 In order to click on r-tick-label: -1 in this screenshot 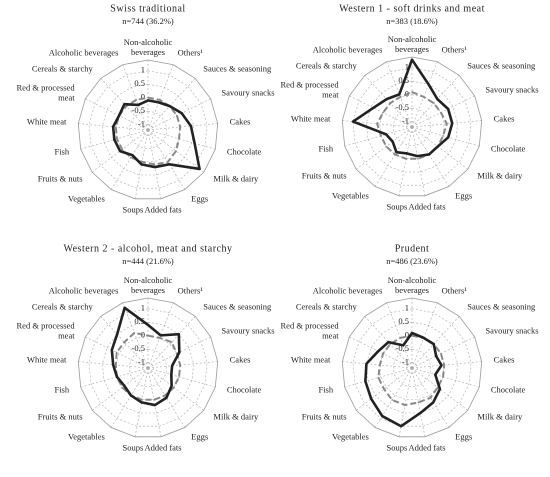, I will do `click(141, 124)`.